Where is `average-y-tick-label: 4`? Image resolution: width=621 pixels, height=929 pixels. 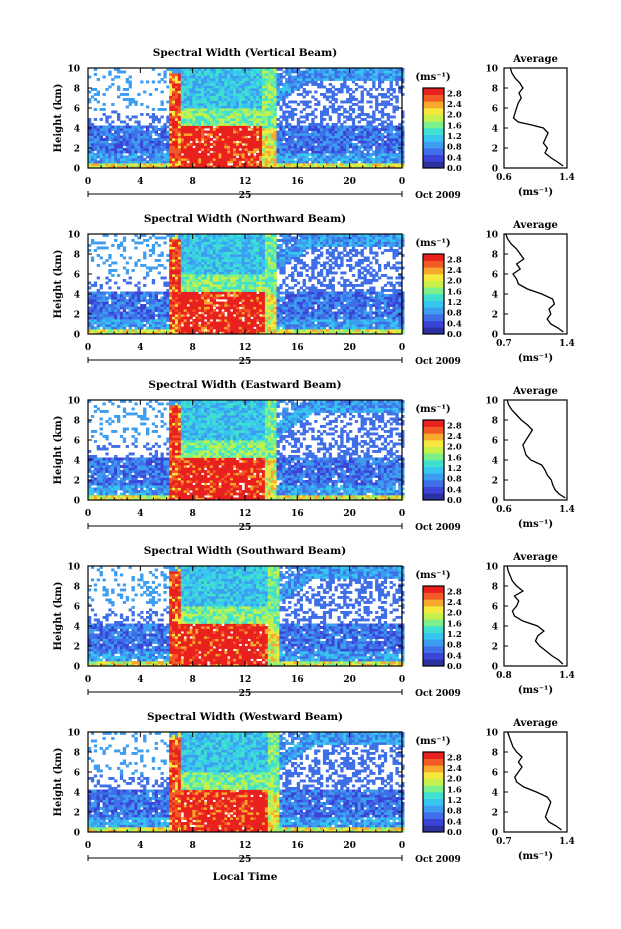
average-y-tick-label: 4 is located at coordinates (495, 130).